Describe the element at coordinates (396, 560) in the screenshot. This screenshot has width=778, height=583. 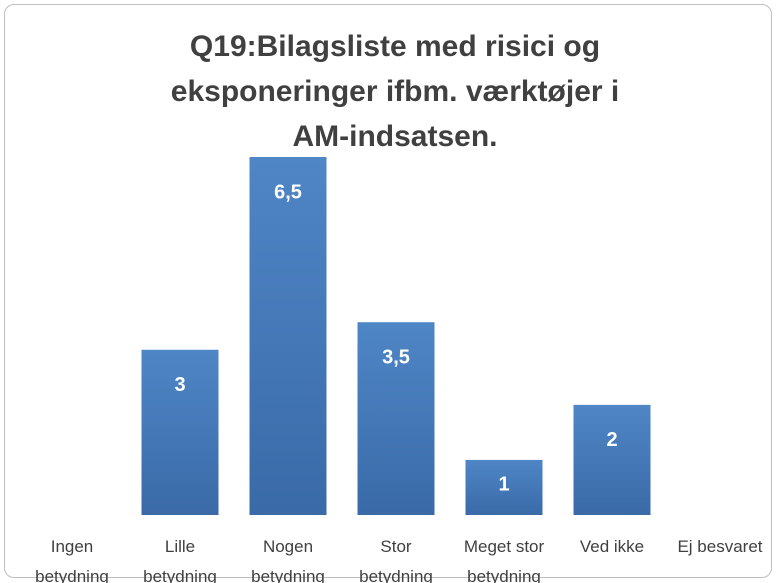
I see `x-tick-label: Stor betydning` at that location.